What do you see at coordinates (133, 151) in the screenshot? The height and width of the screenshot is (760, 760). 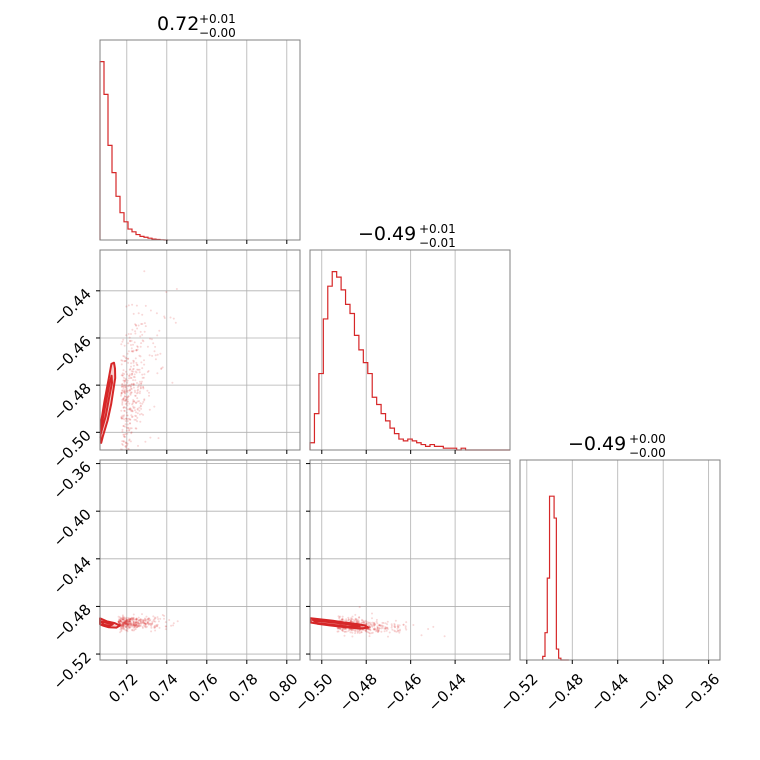 I see `hist-p1-line` at bounding box center [133, 151].